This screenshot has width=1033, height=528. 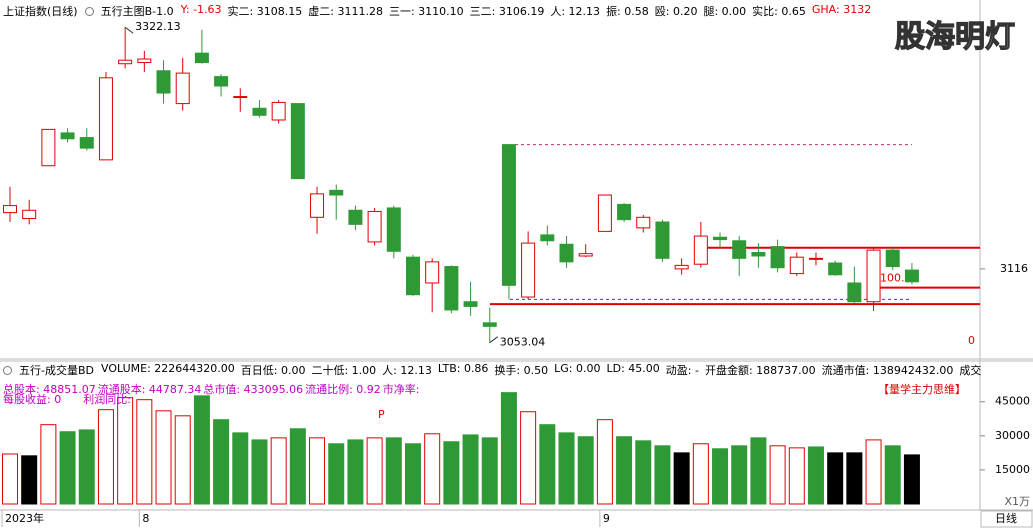 What do you see at coordinates (955, 37) in the screenshot?
I see `watermark: 股海明灯` at bounding box center [955, 37].